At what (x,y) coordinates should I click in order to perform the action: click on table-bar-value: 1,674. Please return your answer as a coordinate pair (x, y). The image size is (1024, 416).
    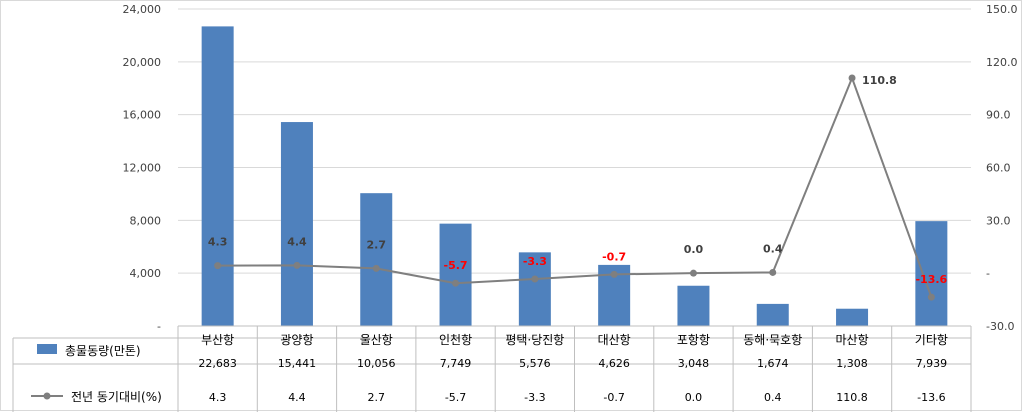
    Looking at the image, I should click on (773, 363).